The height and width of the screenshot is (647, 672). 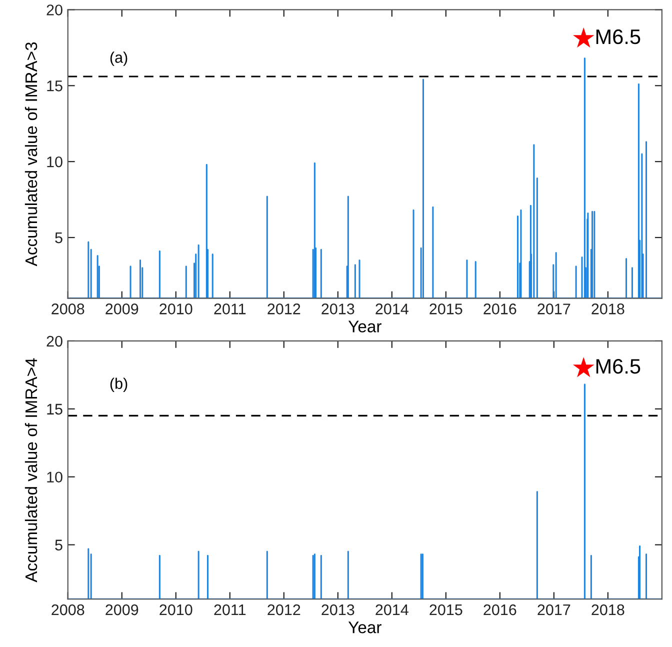 I want to click on y-axis-title: Accumulated value of IMRA>3, so click(x=31, y=154).